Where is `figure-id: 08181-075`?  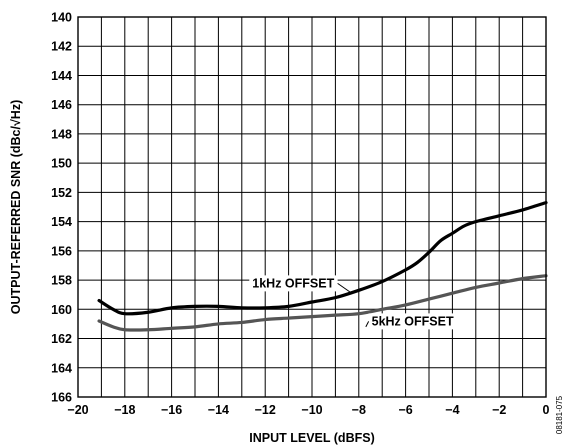
figure-id: 08181-075 is located at coordinates (559, 414).